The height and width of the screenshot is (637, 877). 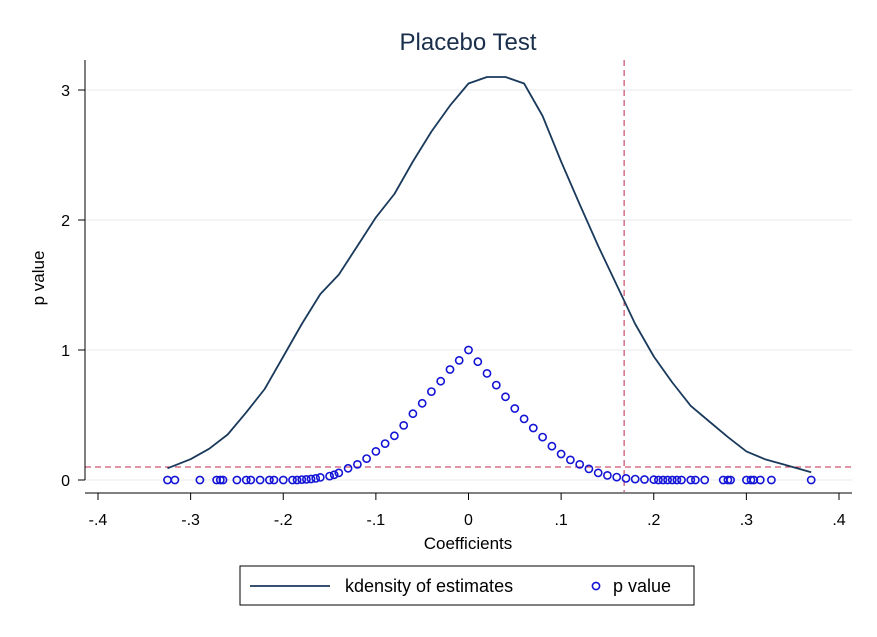 What do you see at coordinates (376, 520) in the screenshot?
I see `x-tick-label: -.1` at bounding box center [376, 520].